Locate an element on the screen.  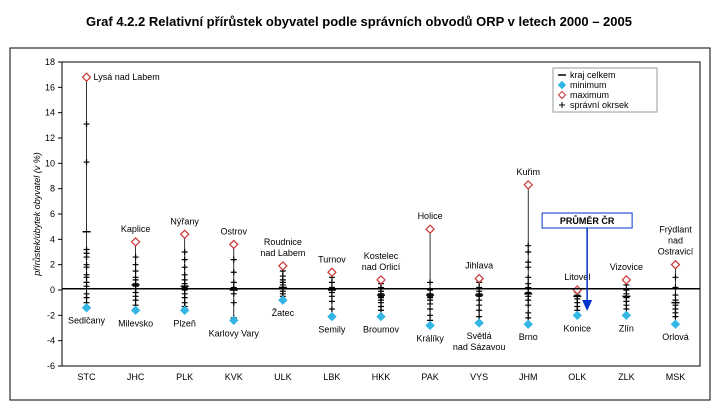
maximum-label: nad Orlicí is located at coordinates (381, 267).